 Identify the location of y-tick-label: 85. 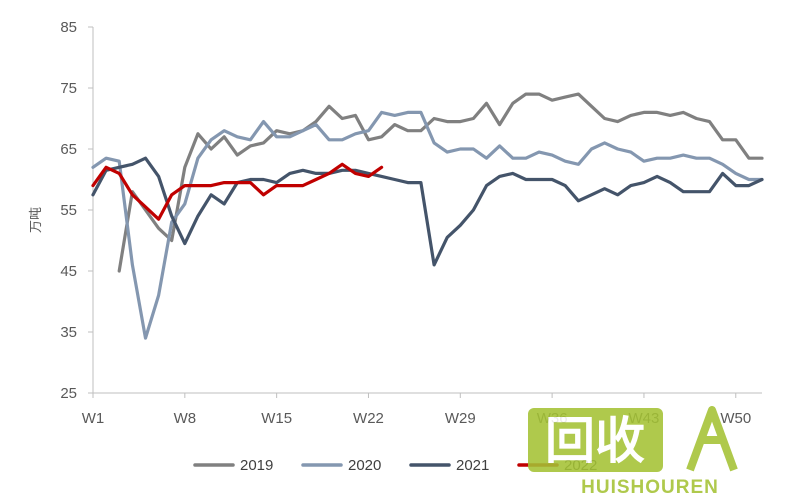
(68, 27).